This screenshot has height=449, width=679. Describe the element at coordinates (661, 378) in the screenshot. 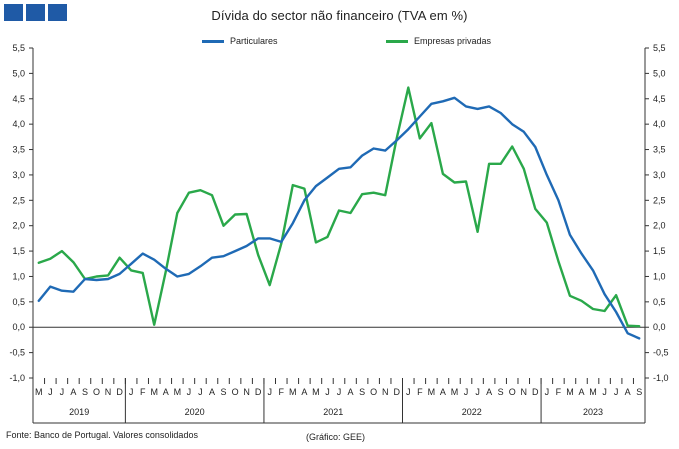

I see `y-tick-label-right: -1,0` at that location.